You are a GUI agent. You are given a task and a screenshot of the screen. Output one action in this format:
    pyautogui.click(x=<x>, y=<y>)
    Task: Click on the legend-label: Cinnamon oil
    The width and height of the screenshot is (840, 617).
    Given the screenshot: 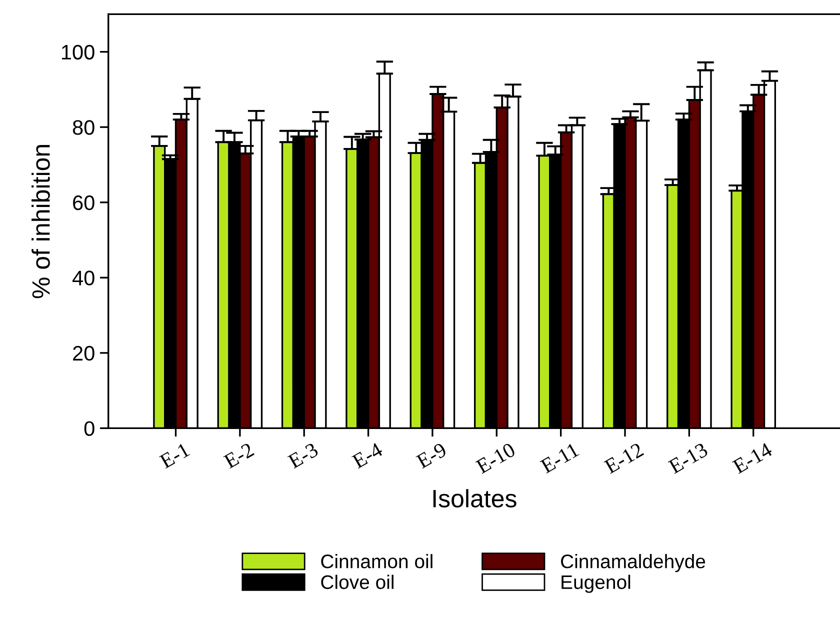 What is the action you would take?
    pyautogui.click(x=376, y=561)
    